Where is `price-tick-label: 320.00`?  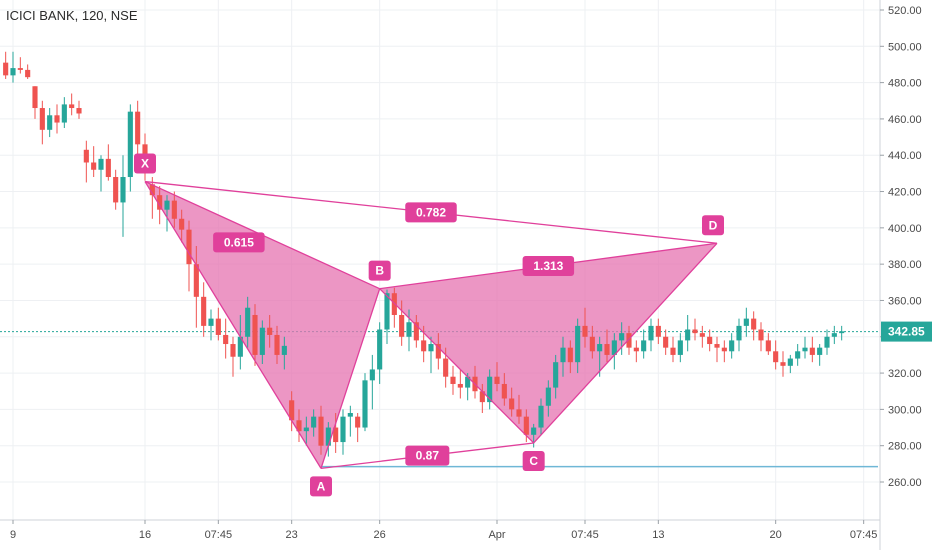 price-tick-label: 320.00 is located at coordinates (905, 374).